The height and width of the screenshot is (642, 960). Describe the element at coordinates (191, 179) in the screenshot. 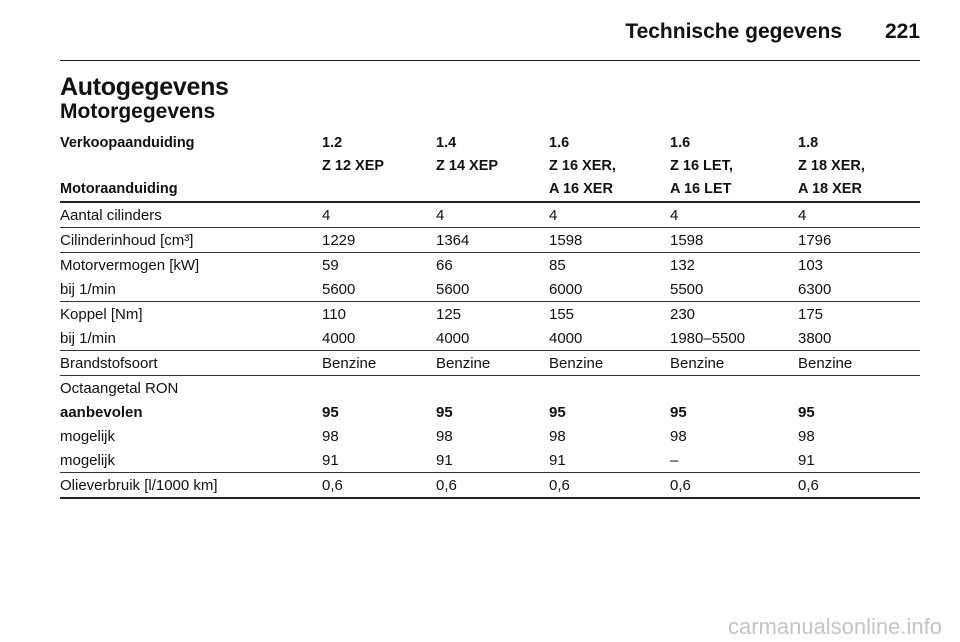

I see `header-cell: Motoraanduiding` at that location.